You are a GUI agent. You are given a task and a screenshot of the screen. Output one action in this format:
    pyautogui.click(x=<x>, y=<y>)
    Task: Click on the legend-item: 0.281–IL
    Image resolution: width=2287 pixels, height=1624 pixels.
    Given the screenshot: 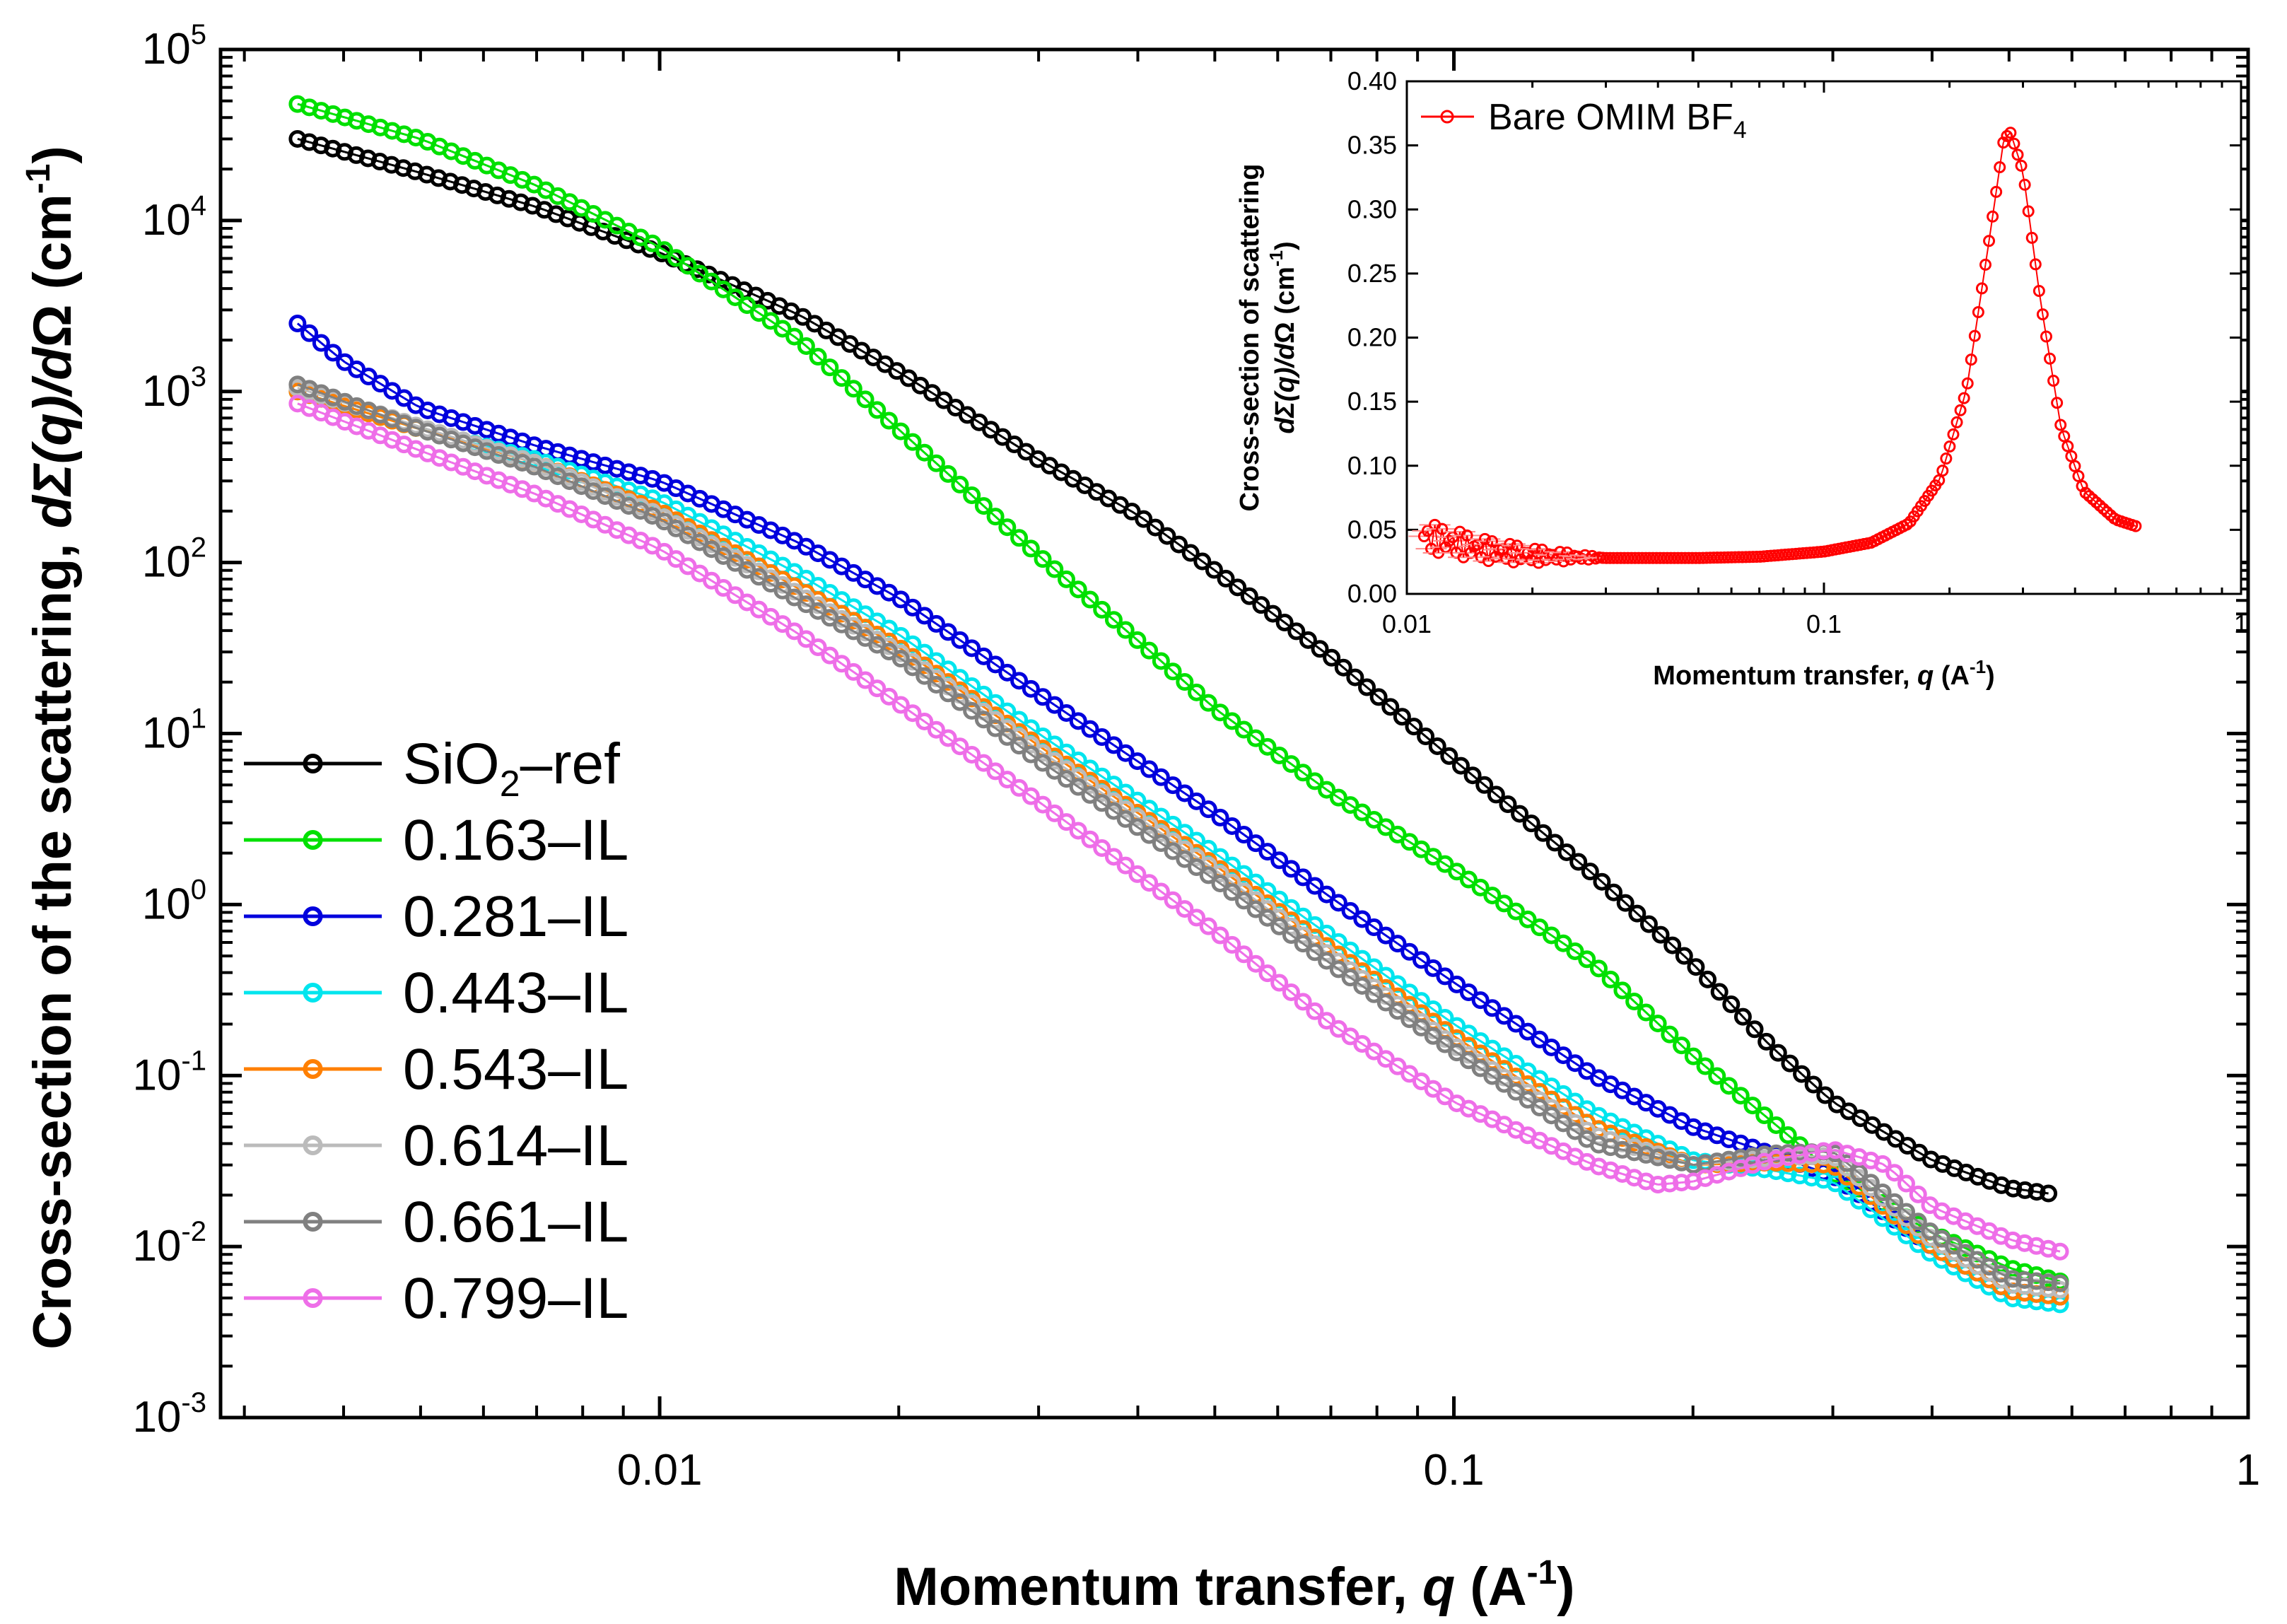 What is the action you would take?
    pyautogui.click(x=436, y=916)
    